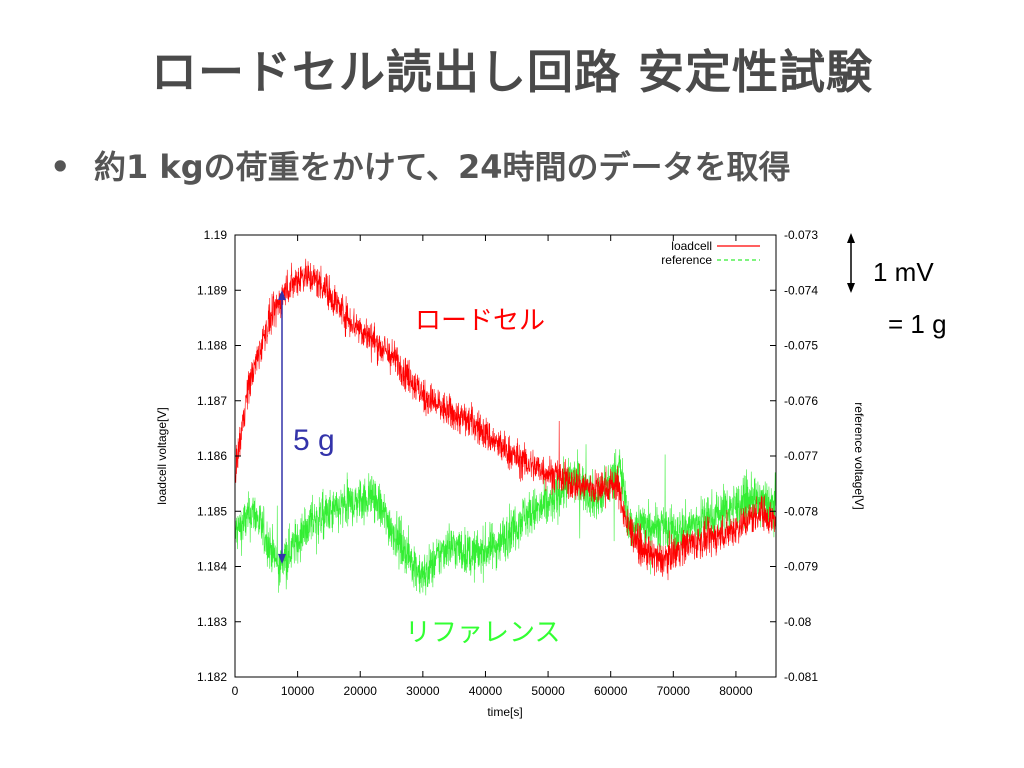 The width and height of the screenshot is (1024, 768). What do you see at coordinates (611, 691) in the screenshot?
I see `x-tick-label: 60000` at bounding box center [611, 691].